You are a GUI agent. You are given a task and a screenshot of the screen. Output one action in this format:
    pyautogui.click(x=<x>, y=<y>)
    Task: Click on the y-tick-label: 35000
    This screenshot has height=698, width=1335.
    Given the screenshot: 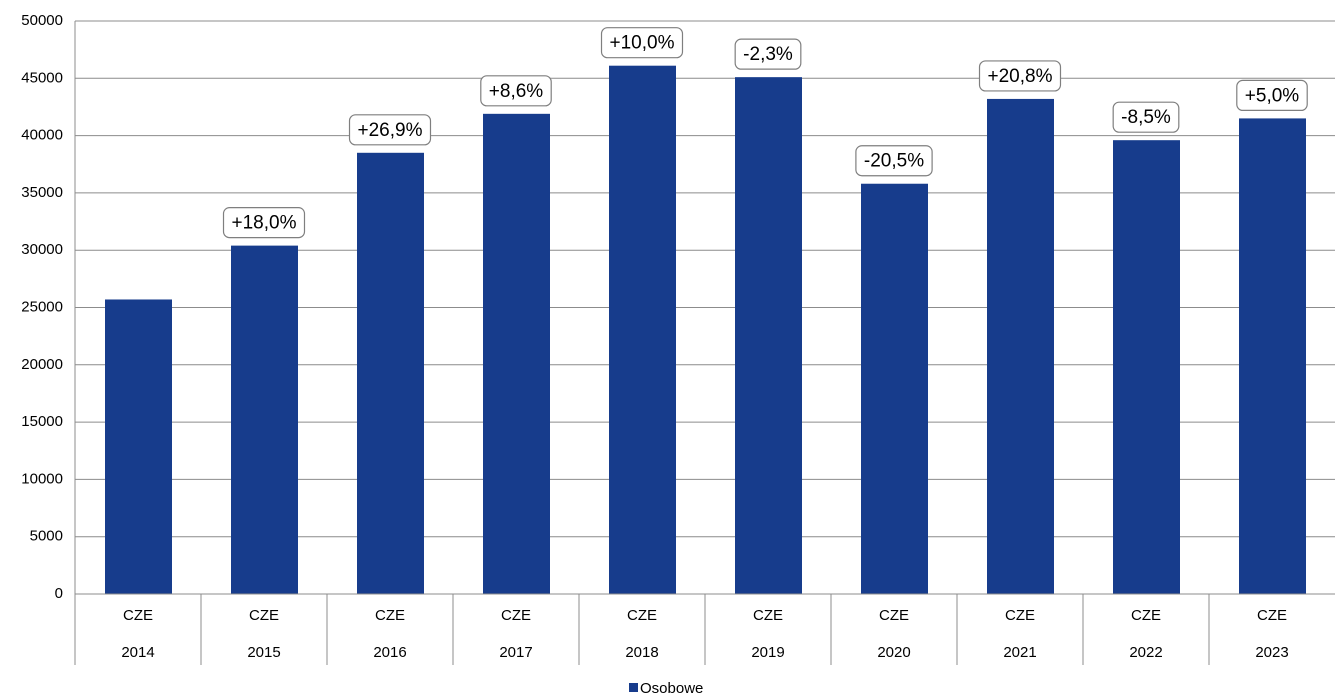 What is the action you would take?
    pyautogui.click(x=42, y=192)
    